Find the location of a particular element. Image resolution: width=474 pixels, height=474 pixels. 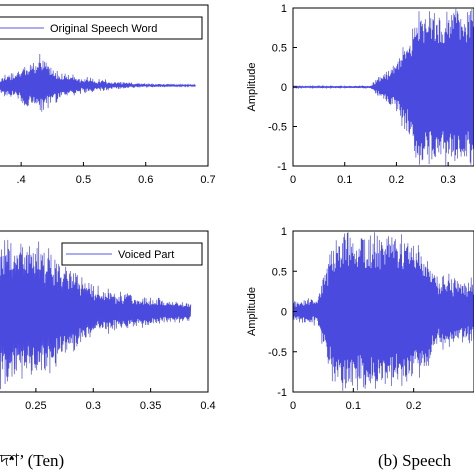

x-tick-label: .4 is located at coordinates (21, 180).